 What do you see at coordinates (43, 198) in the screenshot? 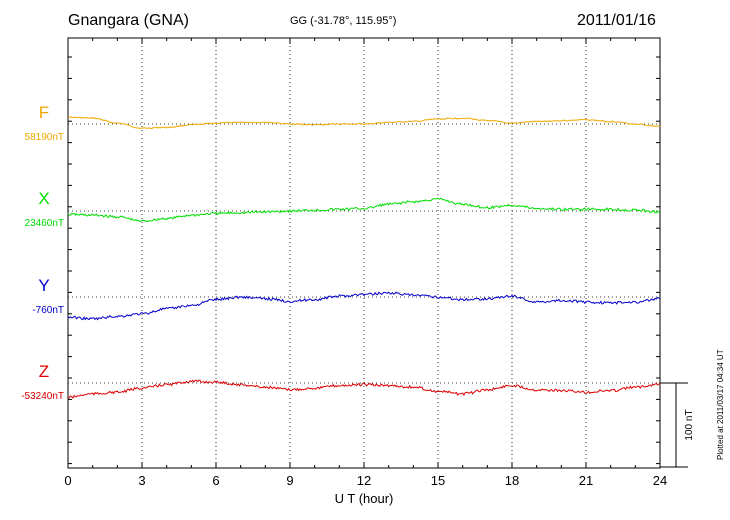
I see `series-name-x: X` at bounding box center [43, 198].